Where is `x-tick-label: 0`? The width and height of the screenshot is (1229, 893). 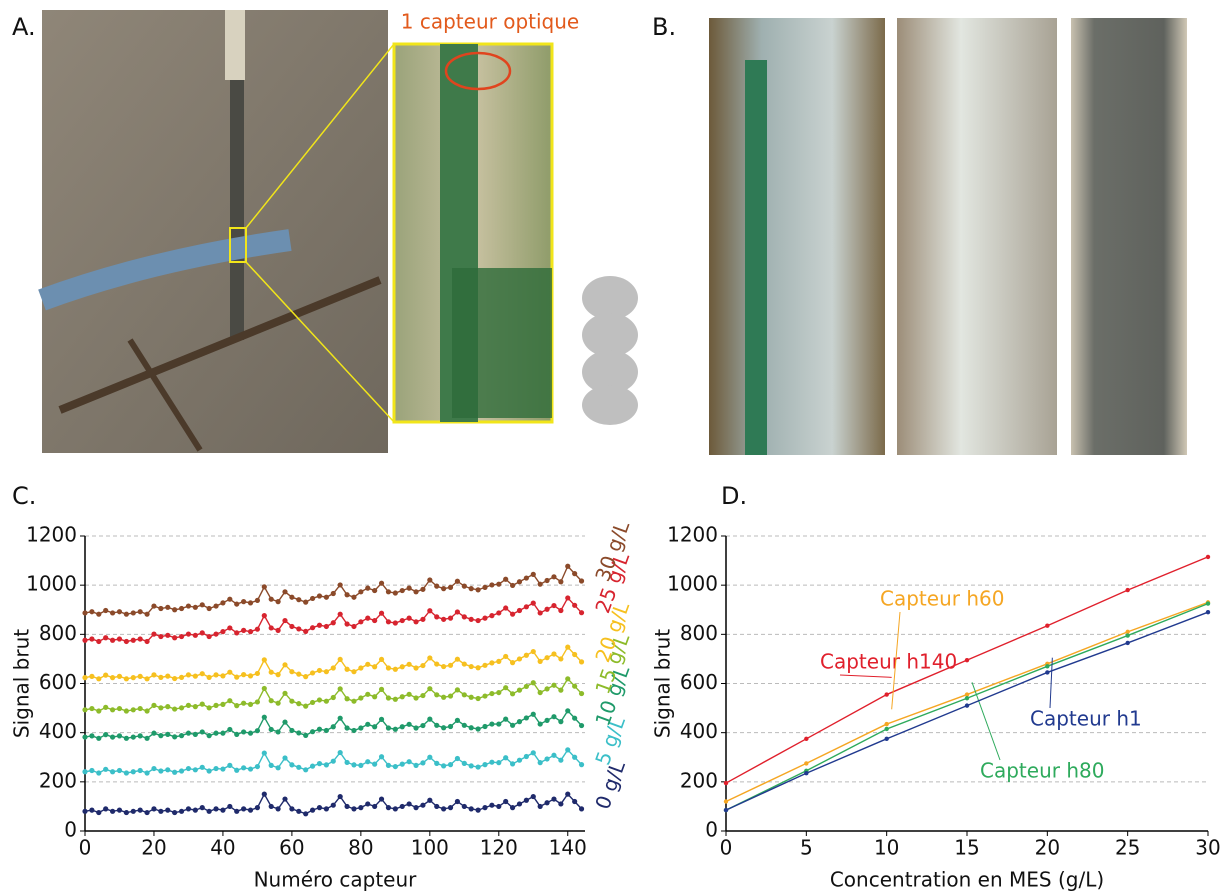
x-tick-label: 0 is located at coordinates (85, 848).